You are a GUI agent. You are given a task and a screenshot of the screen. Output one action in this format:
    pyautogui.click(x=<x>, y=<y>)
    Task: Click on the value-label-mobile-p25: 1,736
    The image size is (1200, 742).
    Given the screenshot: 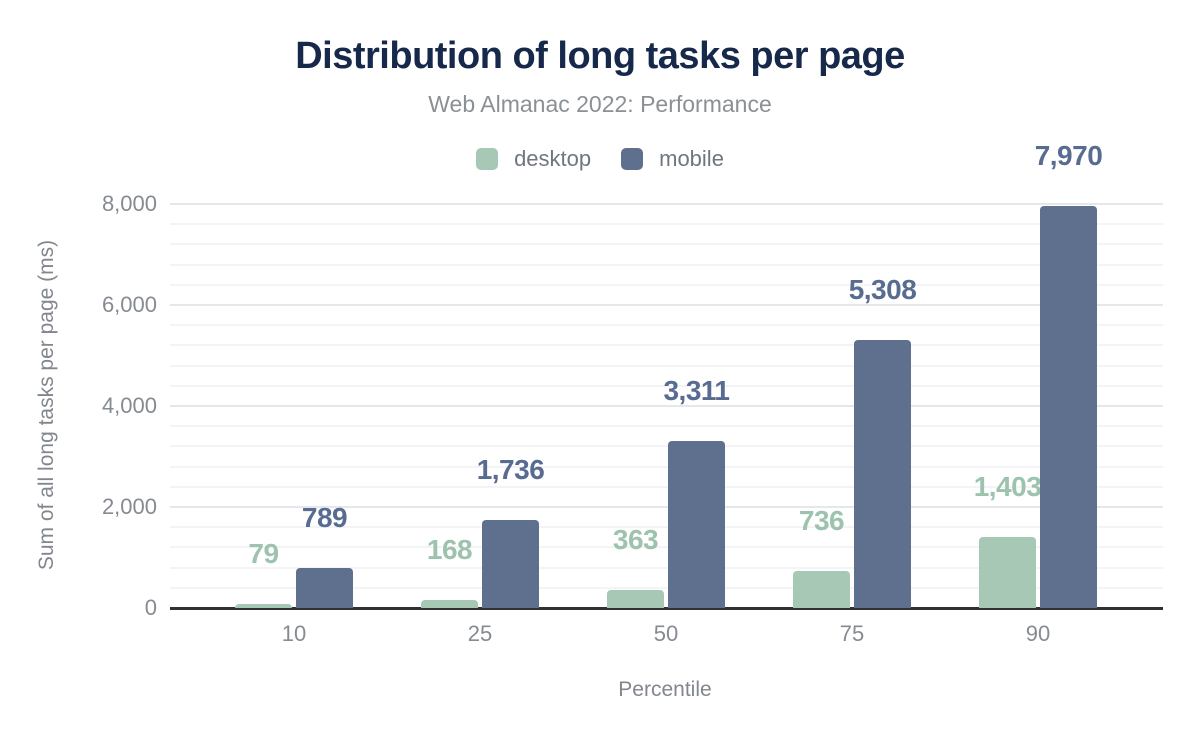 What is the action you would take?
    pyautogui.click(x=510, y=470)
    